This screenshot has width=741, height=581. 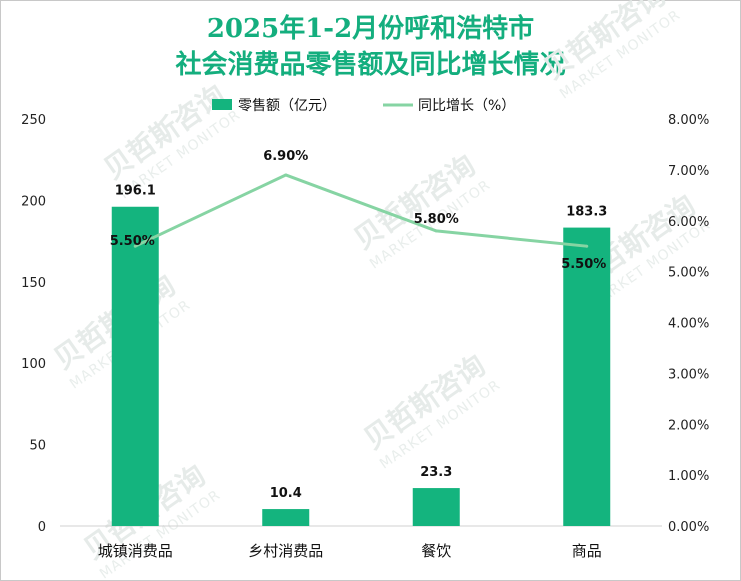 What do you see at coordinates (436, 472) in the screenshot?
I see `bar-value-label: 23.3` at bounding box center [436, 472].